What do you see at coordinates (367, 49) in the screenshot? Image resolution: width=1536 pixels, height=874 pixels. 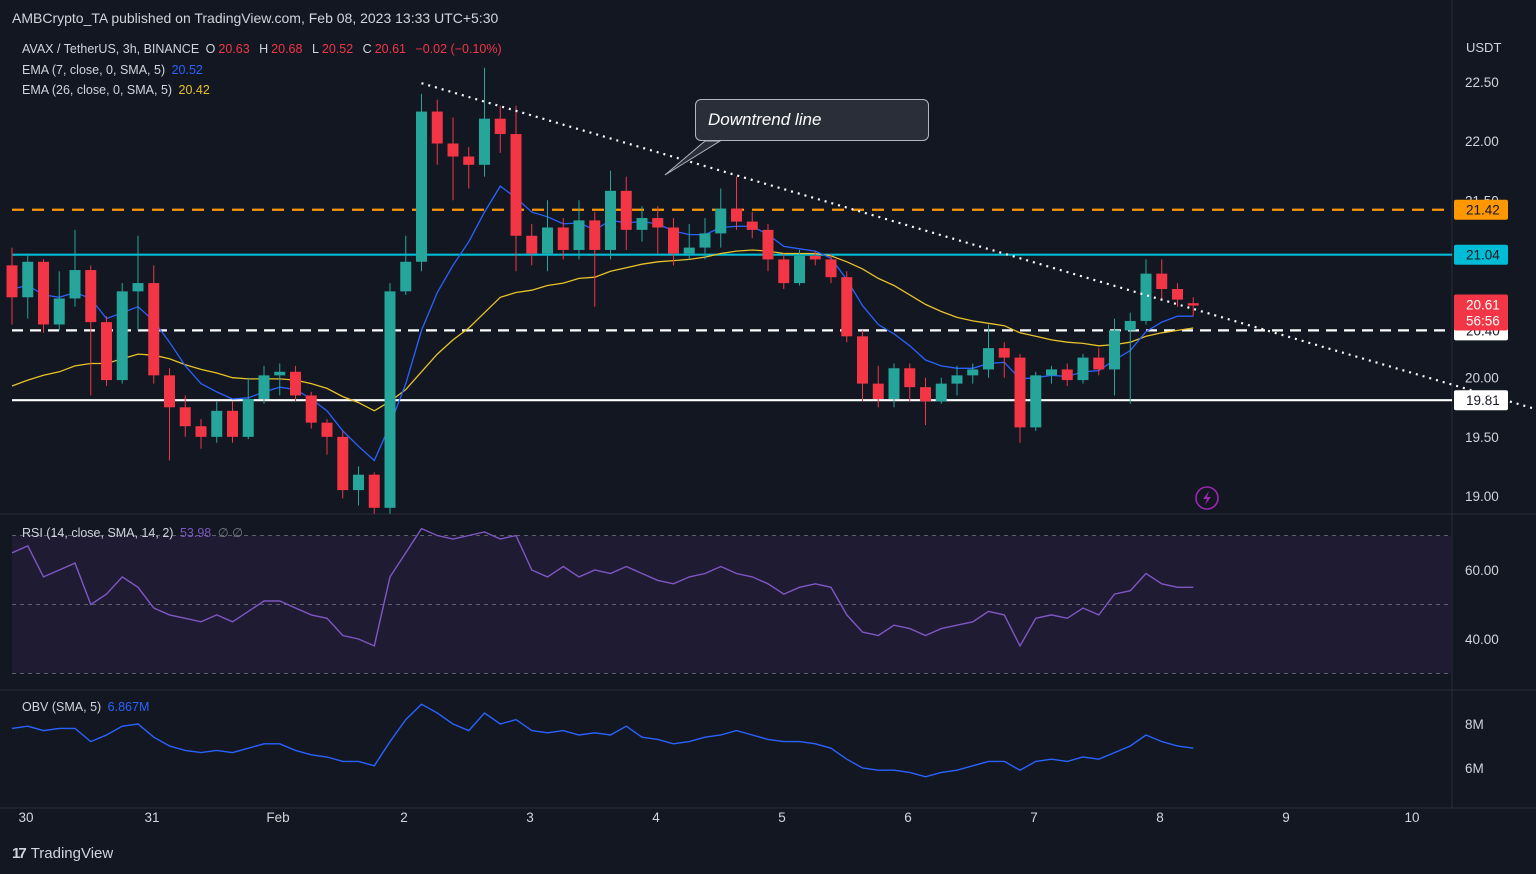 I see `close-label: C` at bounding box center [367, 49].